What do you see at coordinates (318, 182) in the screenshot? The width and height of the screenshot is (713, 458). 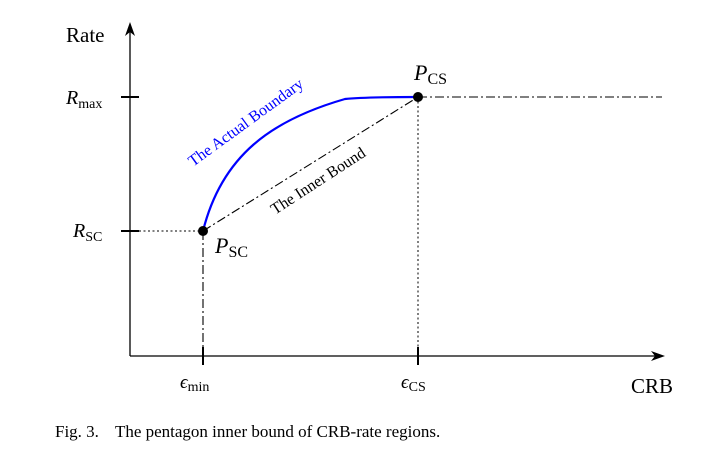 I see `inner-bound-label: The Inner Bound` at bounding box center [318, 182].